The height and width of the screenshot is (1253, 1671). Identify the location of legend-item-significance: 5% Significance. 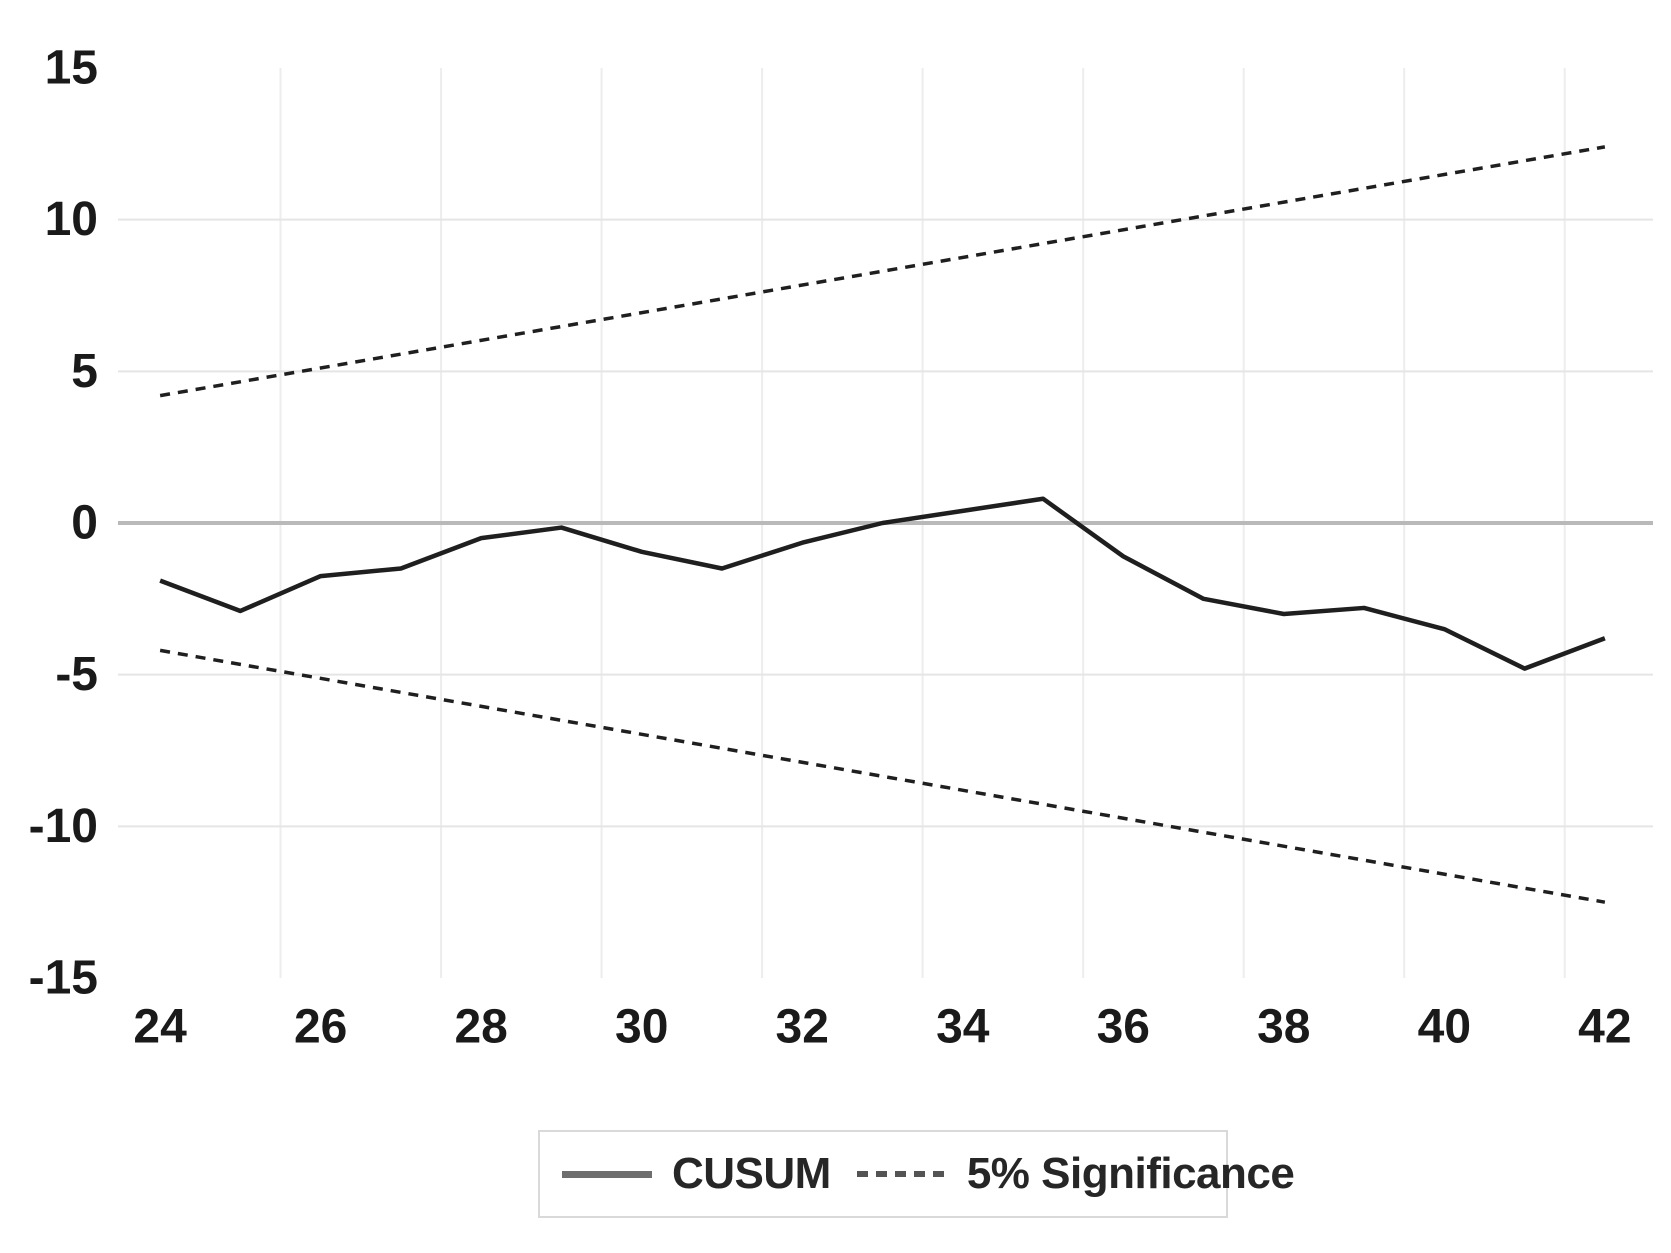
(1075, 1173).